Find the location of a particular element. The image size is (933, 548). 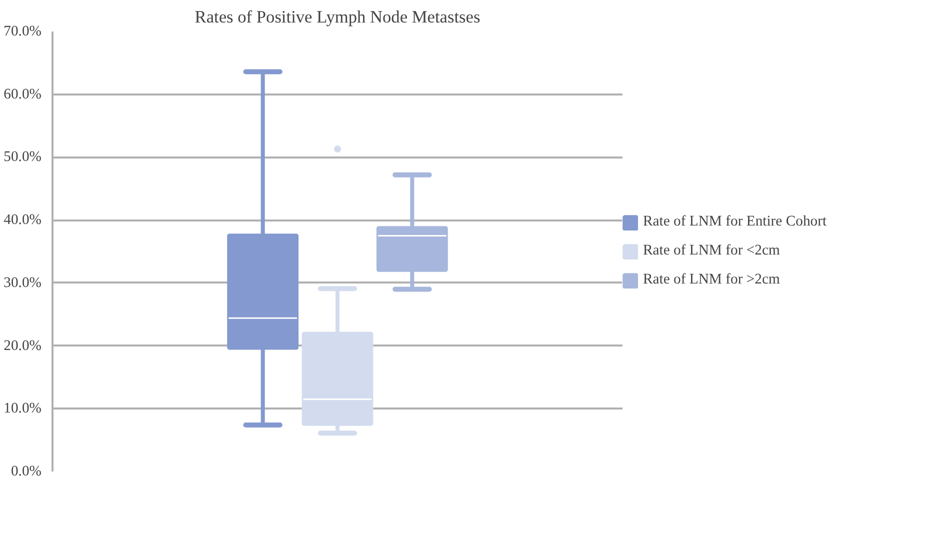

y-tick-label: 20.0% is located at coordinates (23, 346).